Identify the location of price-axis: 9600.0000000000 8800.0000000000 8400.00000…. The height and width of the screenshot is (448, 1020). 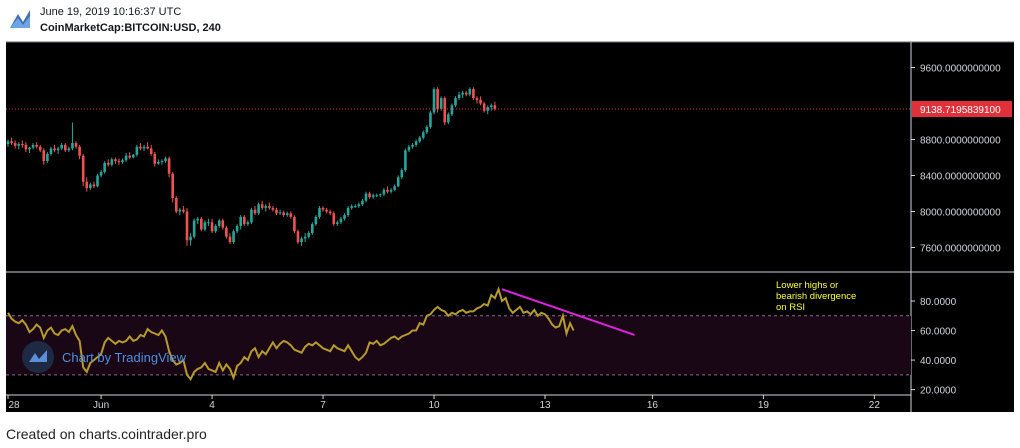
(961, 159).